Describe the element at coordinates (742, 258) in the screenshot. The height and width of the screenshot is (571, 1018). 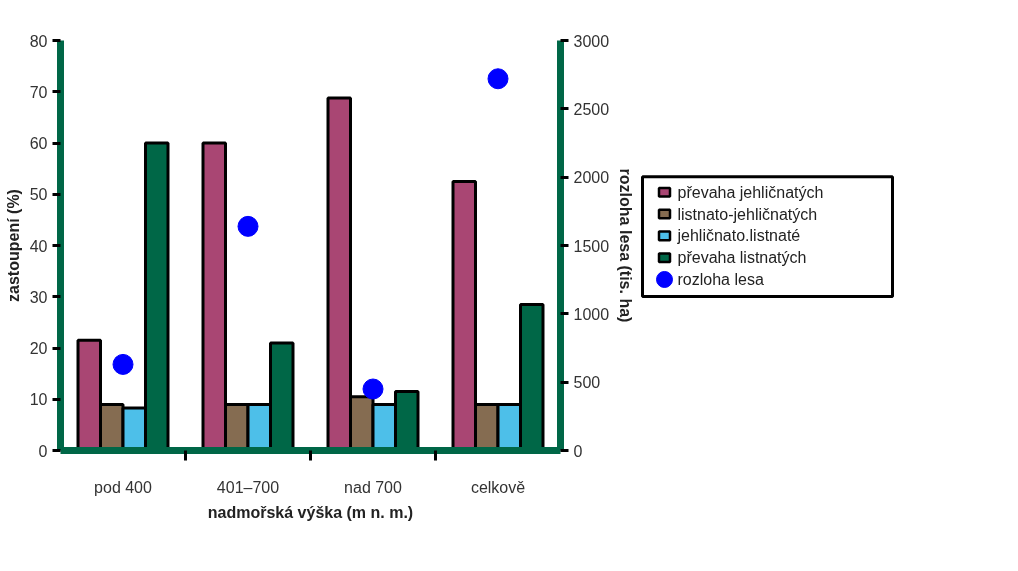
I see `legend-label: převaha listnatých` at that location.